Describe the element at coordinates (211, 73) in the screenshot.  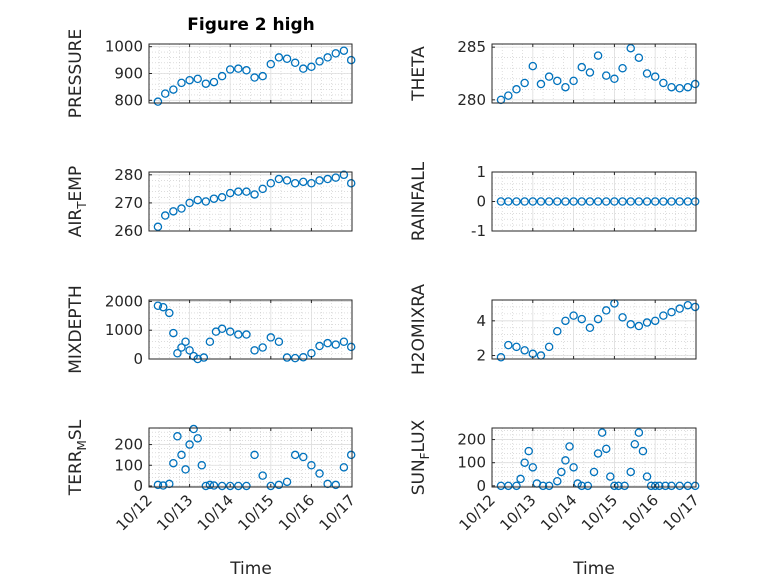
I see `pressure-panel: 800 900 1000 PRESSURE` at that location.